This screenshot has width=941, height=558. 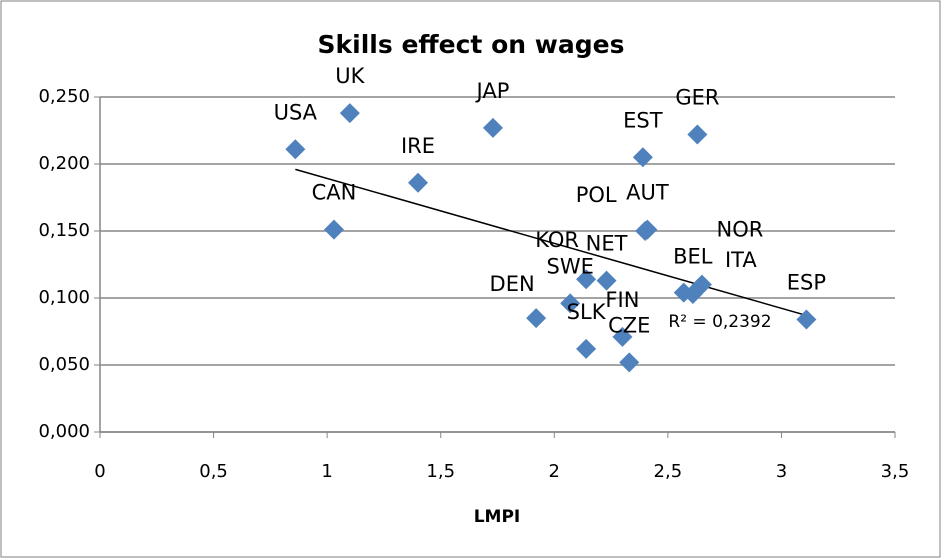 I want to click on y-tick-label: 0,250, so click(x=64, y=96).